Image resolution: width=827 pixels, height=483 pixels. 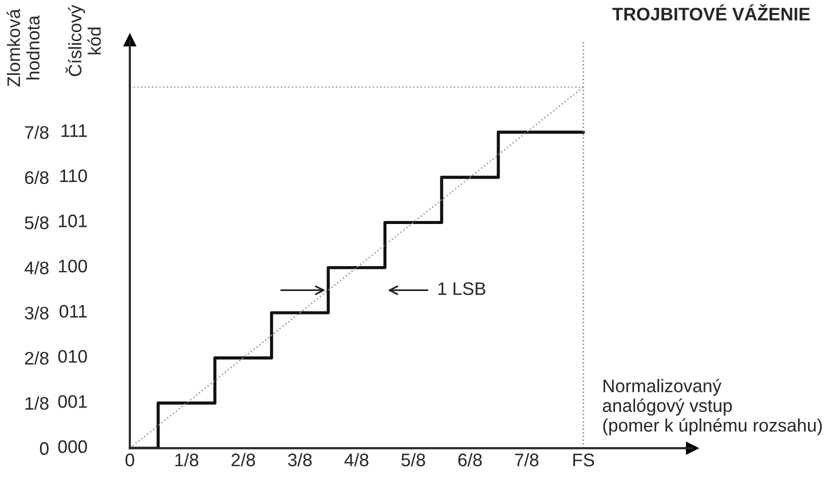 What do you see at coordinates (130, 460) in the screenshot?
I see `x-tick-label: 0` at bounding box center [130, 460].